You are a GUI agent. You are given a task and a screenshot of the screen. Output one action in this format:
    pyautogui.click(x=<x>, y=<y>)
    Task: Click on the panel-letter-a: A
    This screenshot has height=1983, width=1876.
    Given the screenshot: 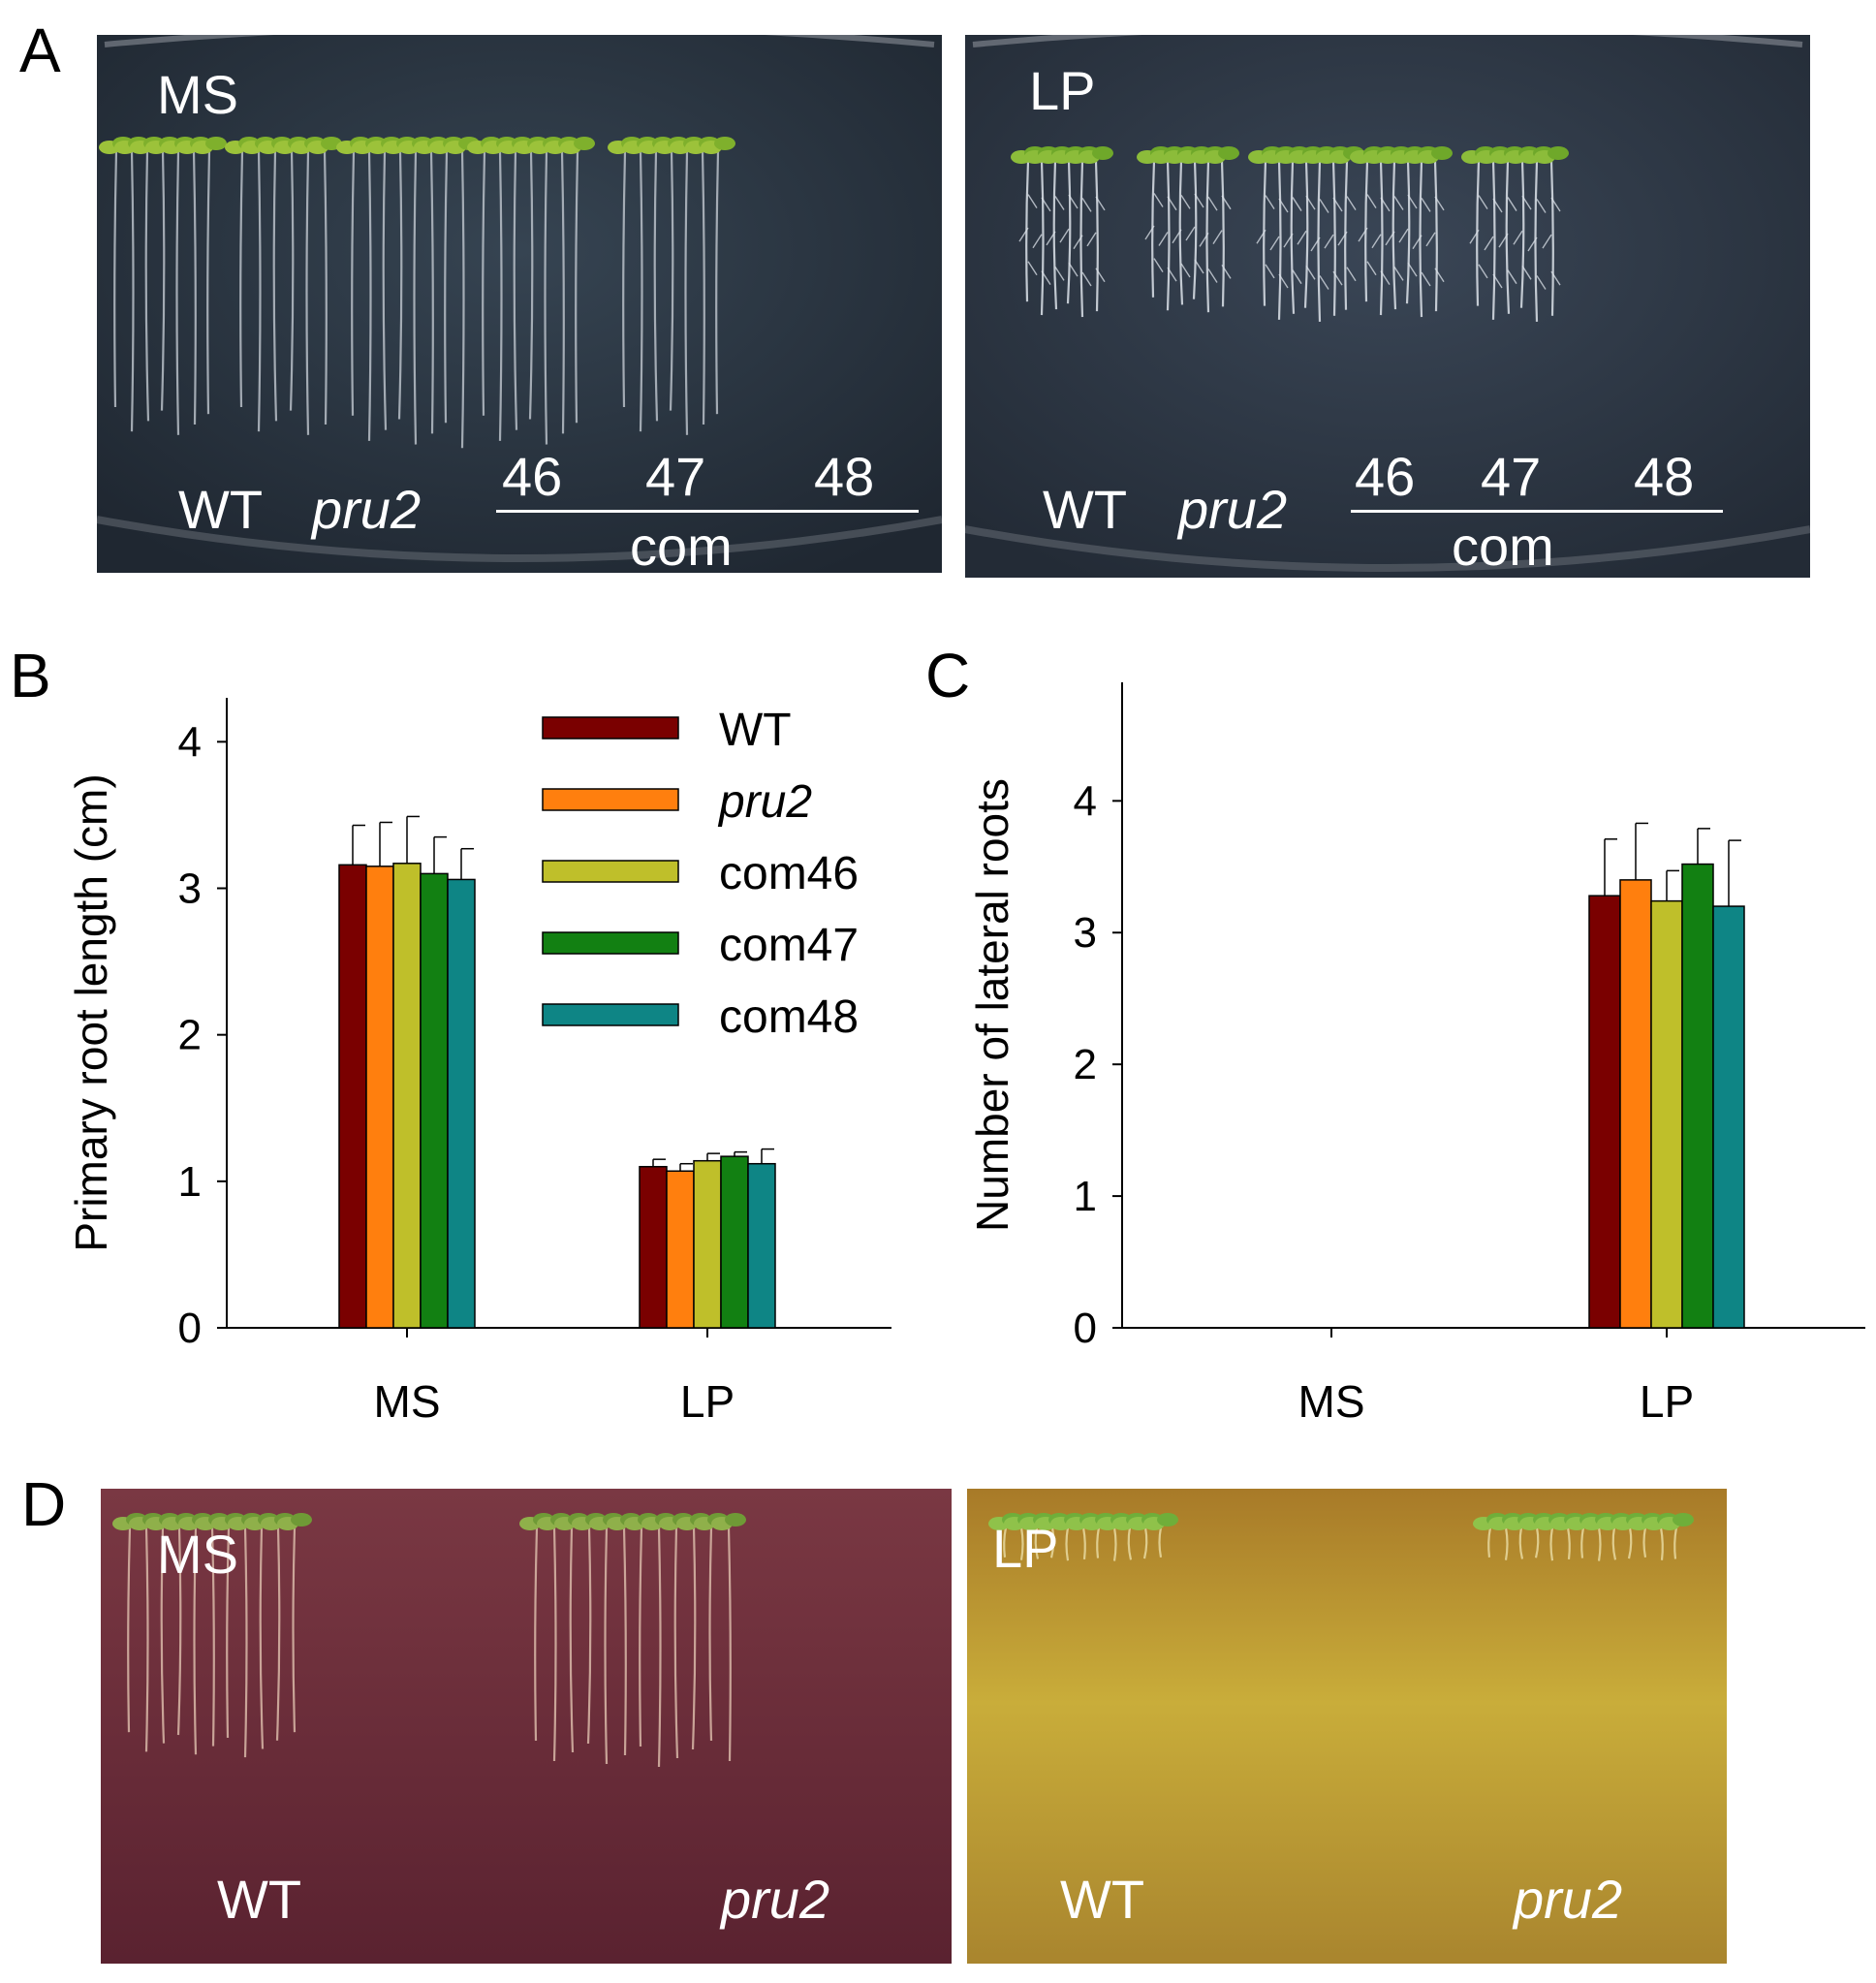 What is the action you would take?
    pyautogui.click(x=40, y=51)
    